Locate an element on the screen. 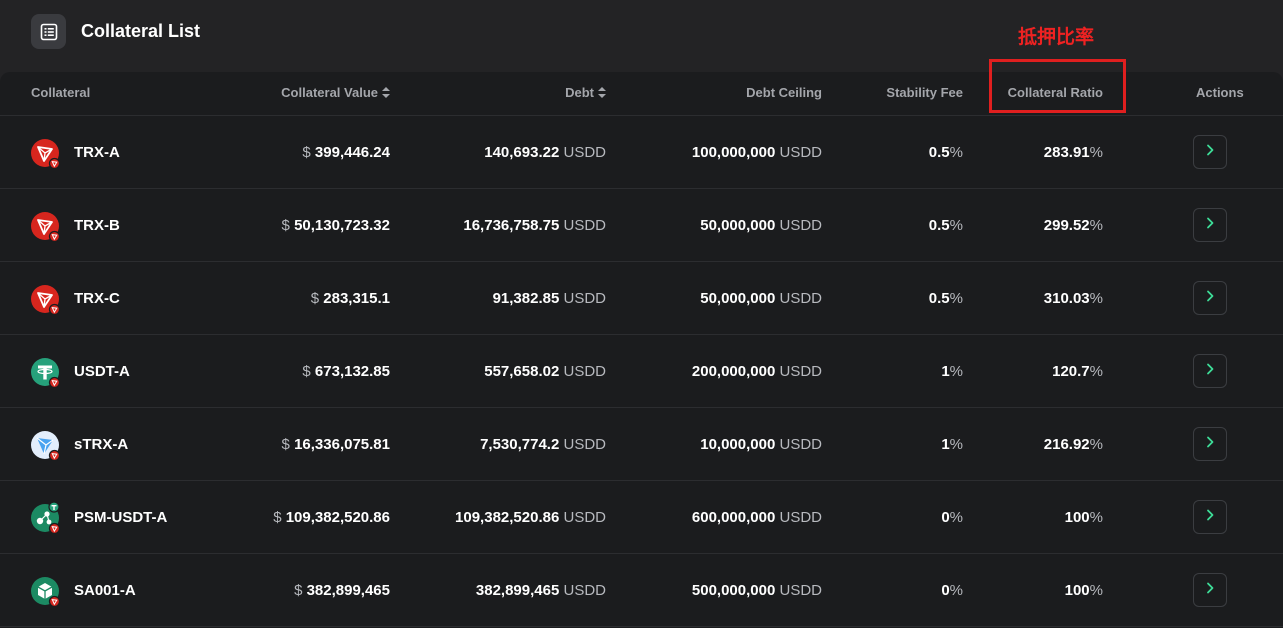 The height and width of the screenshot is (628, 1283). debt: 382,899,465 USDD is located at coordinates (541, 590).